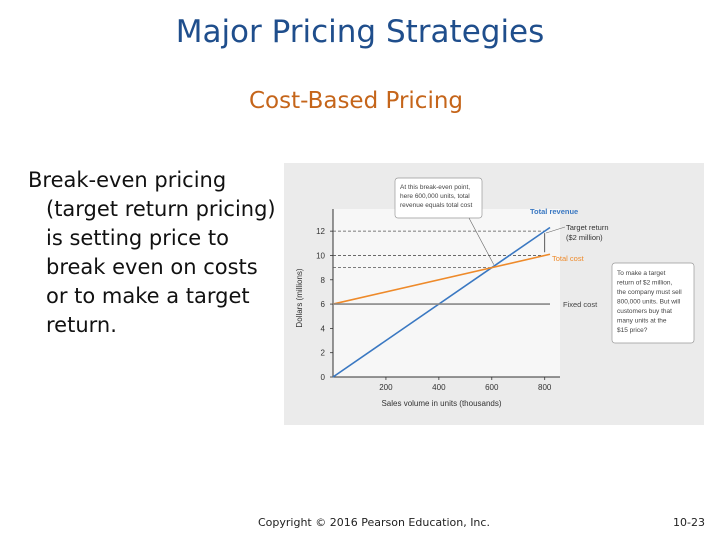  Describe the element at coordinates (435, 187) in the screenshot. I see `annotation-break-even-line: At this break-even point,` at that location.